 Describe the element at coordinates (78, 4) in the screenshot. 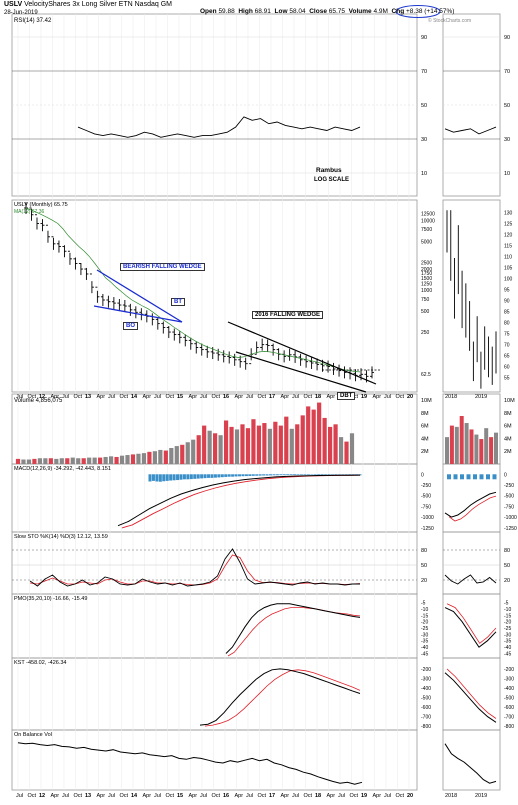

I see `header-name: VelocityShares 3x Long Silver ETN` at that location.